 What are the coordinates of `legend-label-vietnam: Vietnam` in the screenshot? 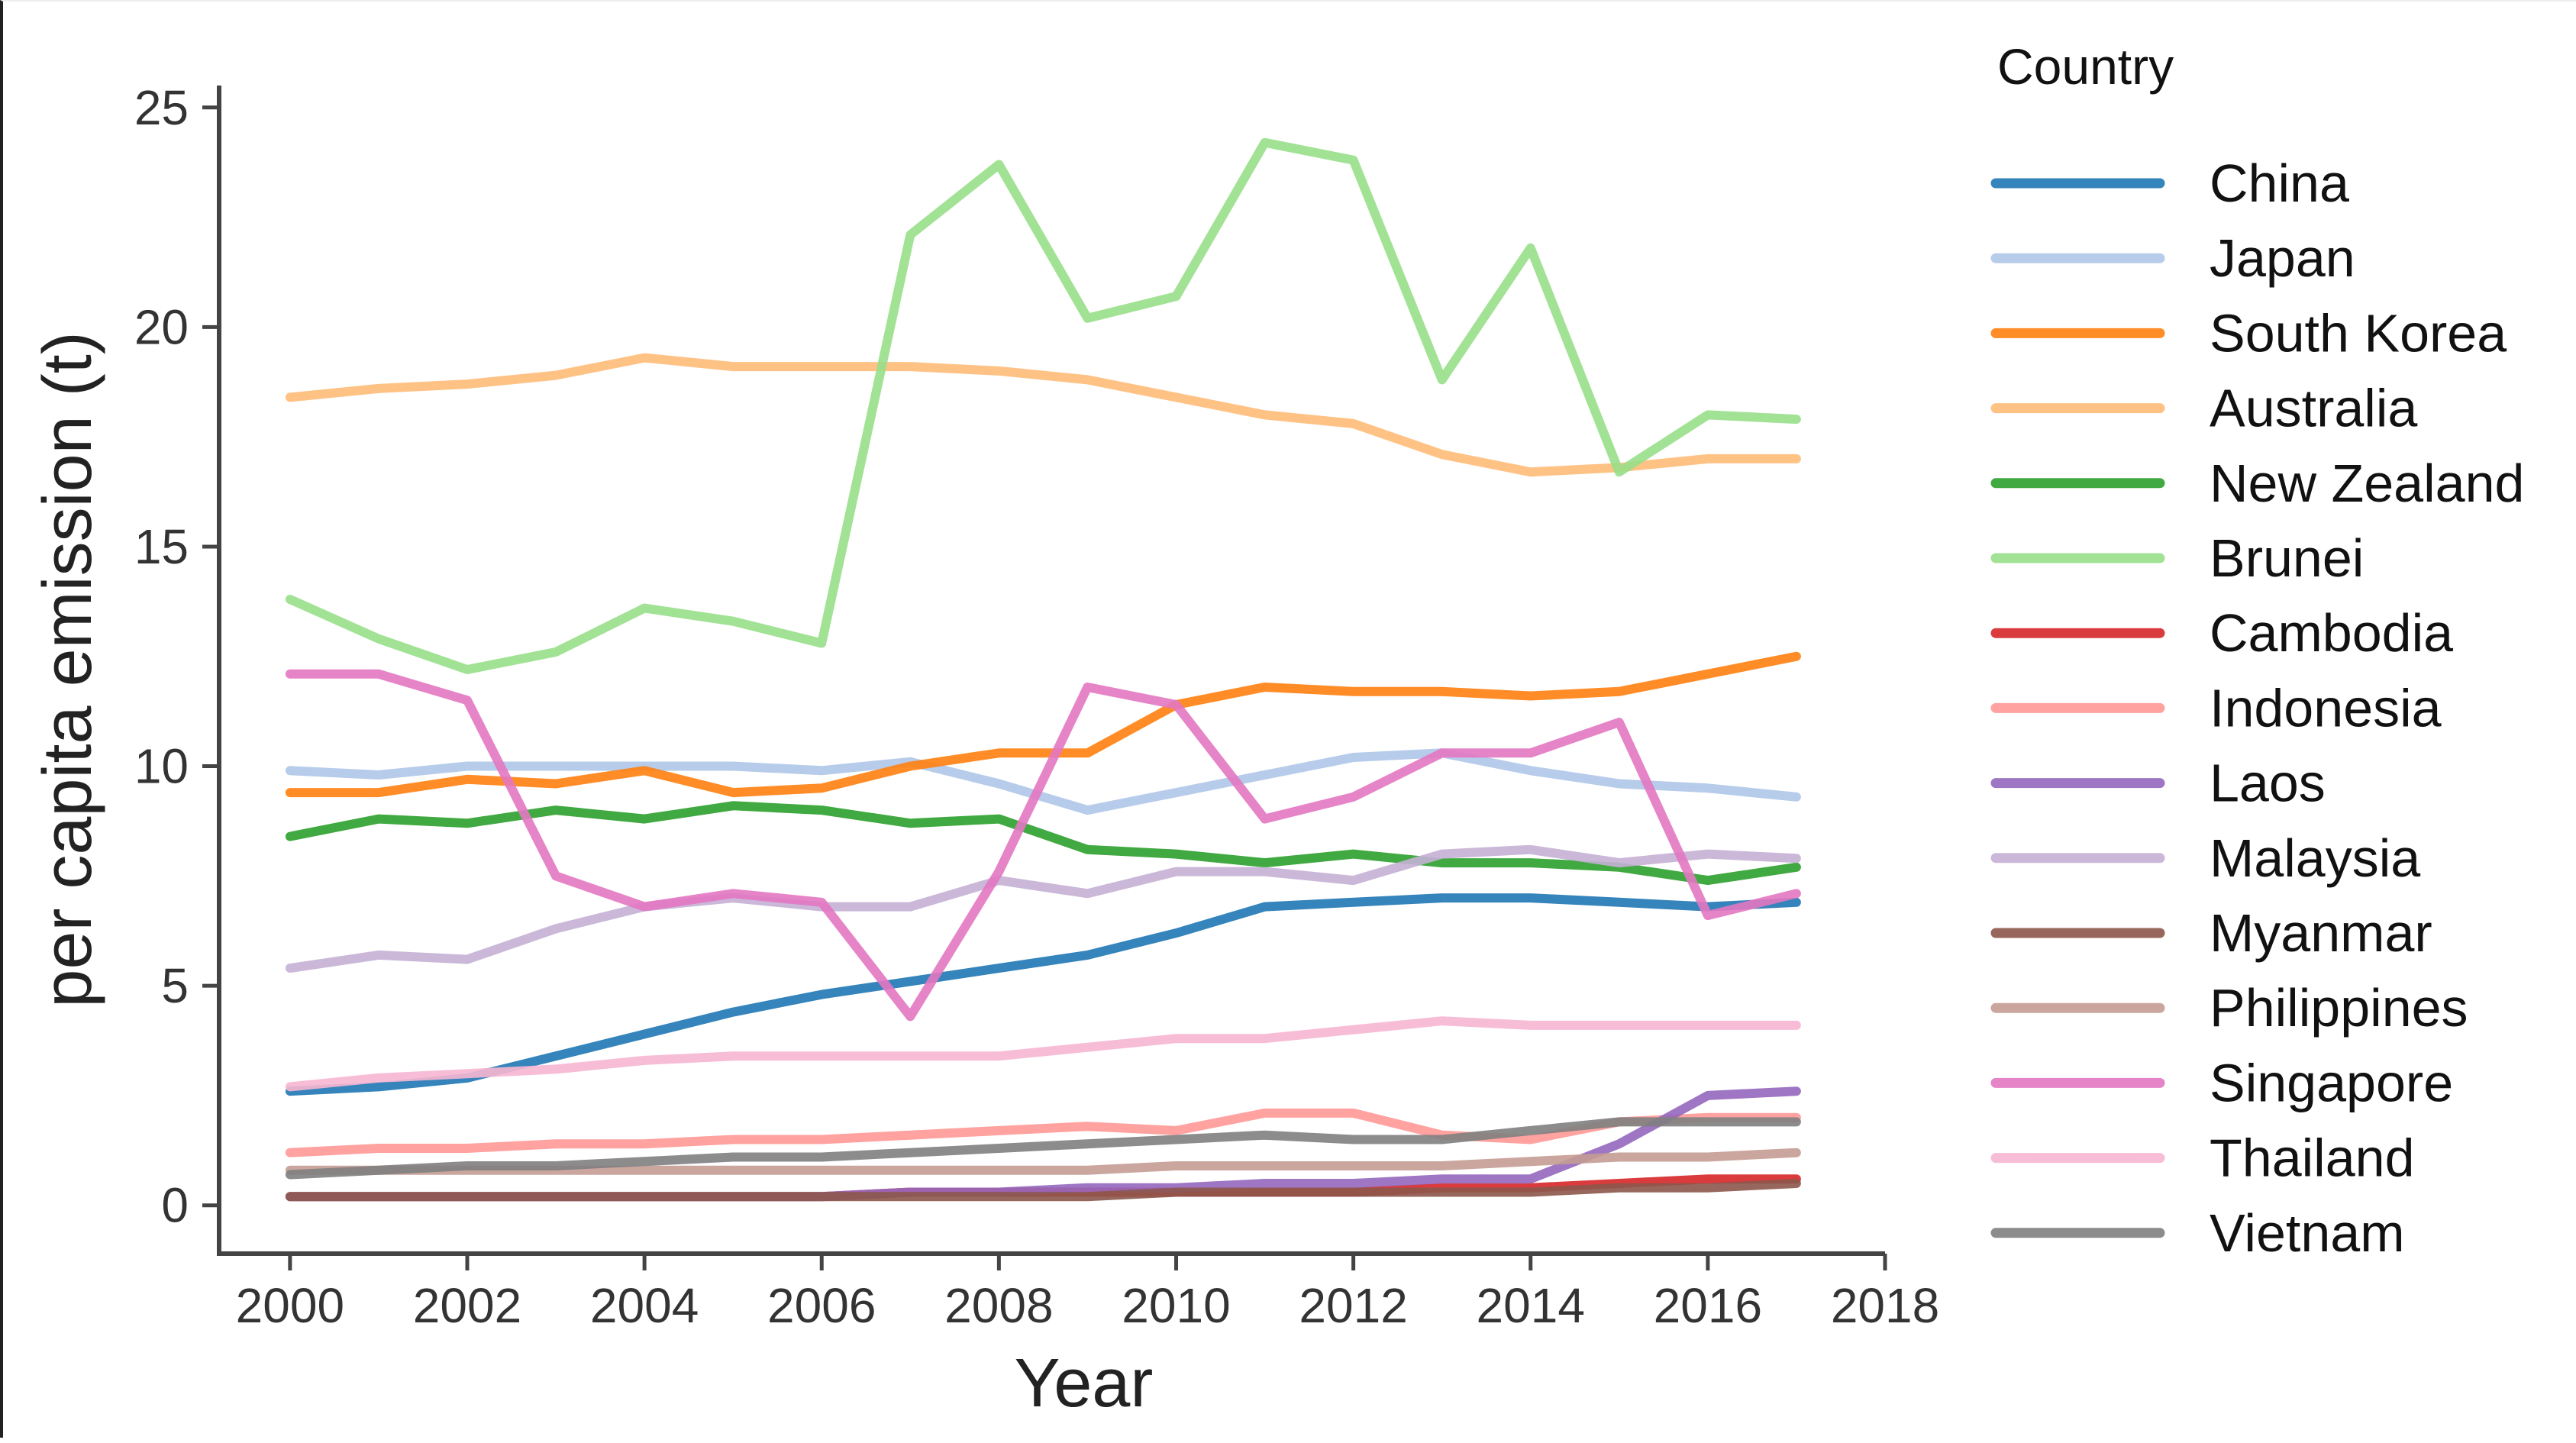 It's located at (2307, 1233).